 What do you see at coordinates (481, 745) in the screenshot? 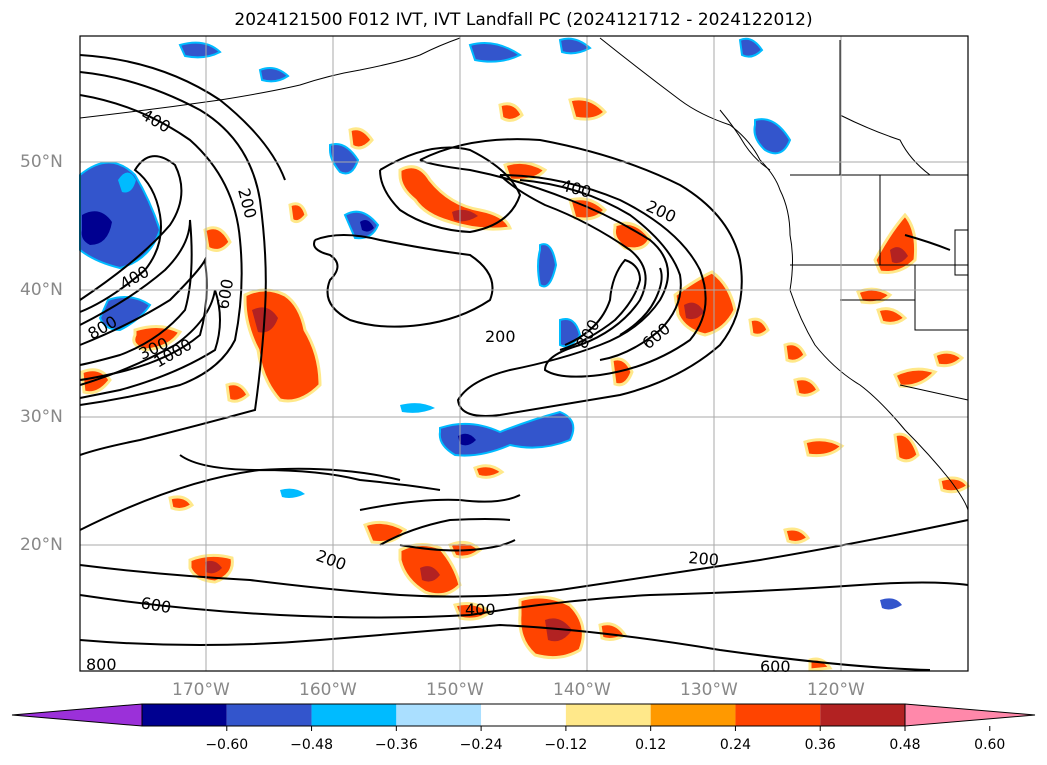
I see `colorbar-tick-label: −0.24` at bounding box center [481, 745].